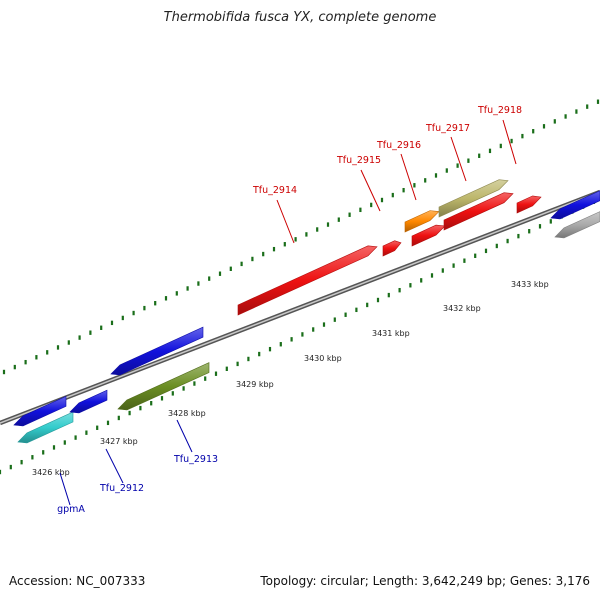  Describe the element at coordinates (530, 284) in the screenshot. I see `scale-label: 3433 kbp` at that location.